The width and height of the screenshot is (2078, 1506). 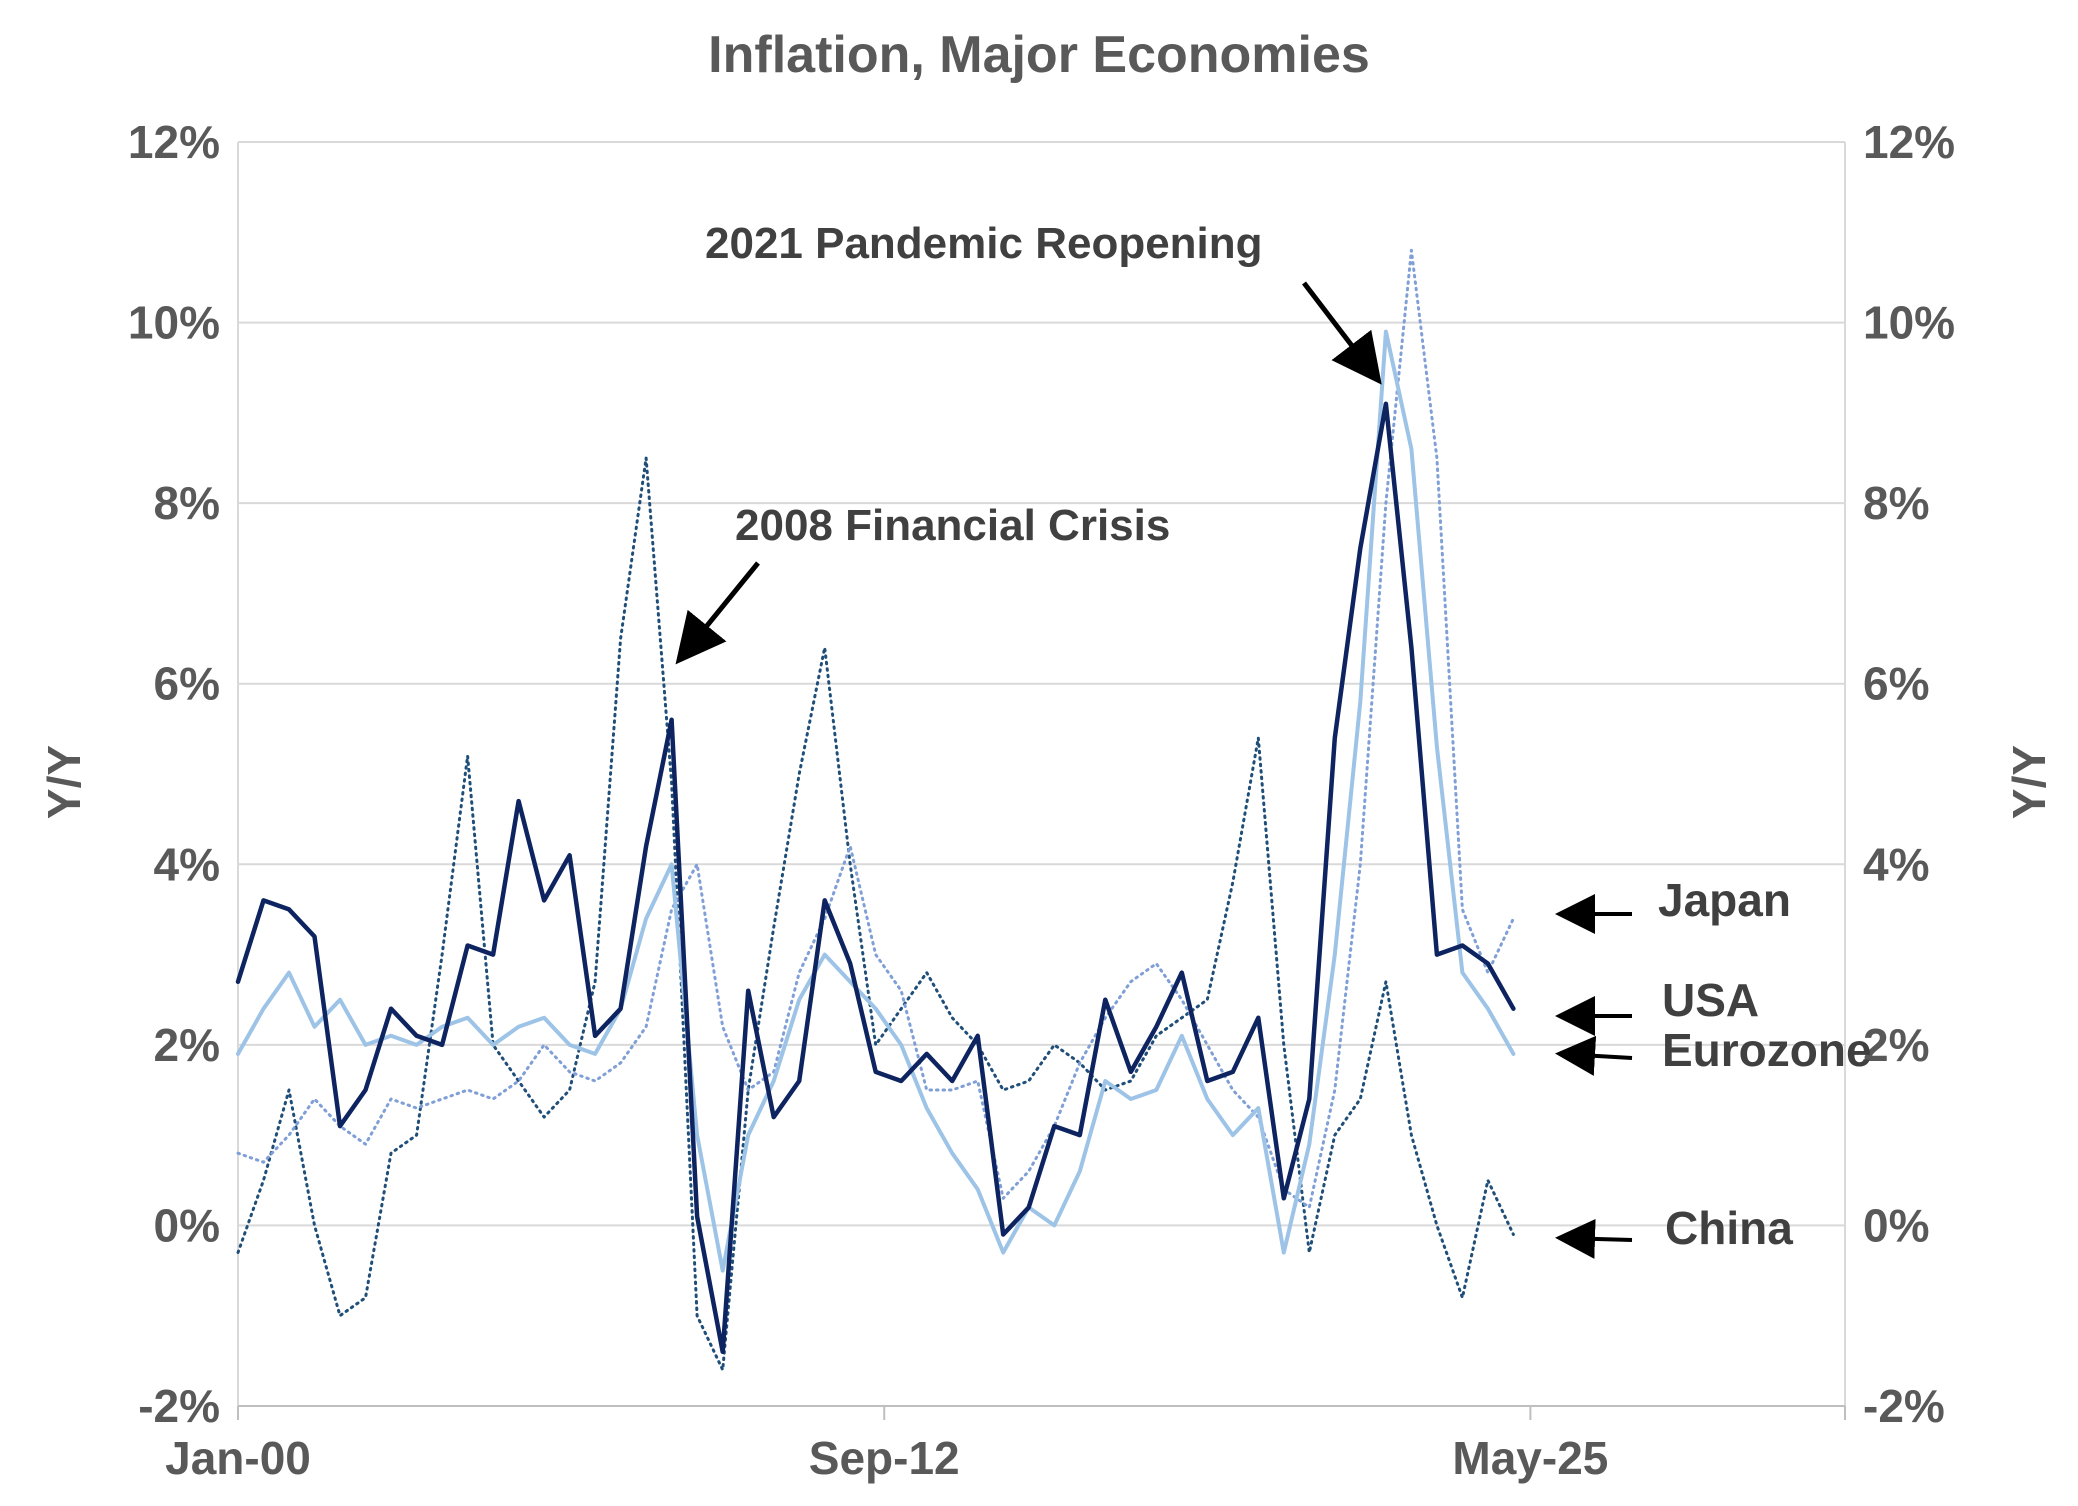 I want to click on y-tick-labels-right: -2% 0% 2% 4% 6% 8% 10% 12%, so click(x=1909, y=774).